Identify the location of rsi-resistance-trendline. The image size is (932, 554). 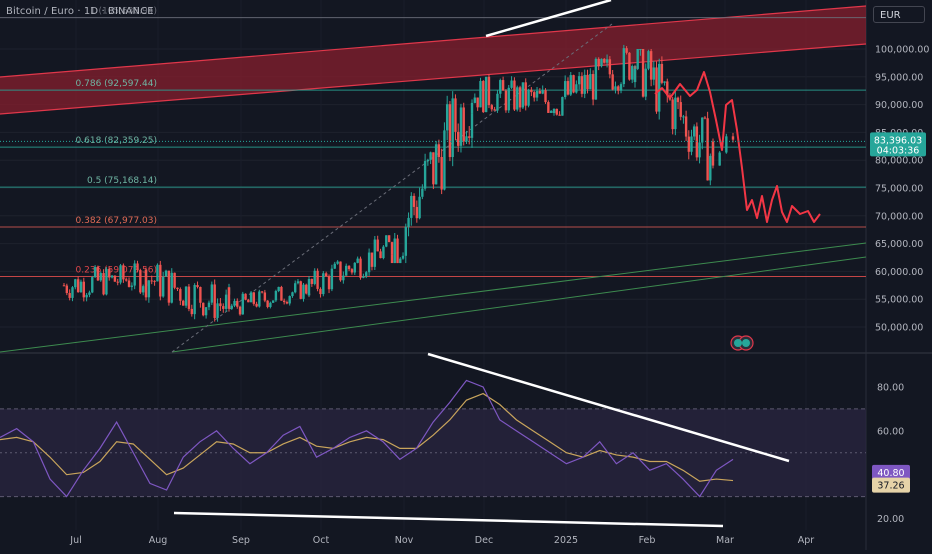
(608, 407).